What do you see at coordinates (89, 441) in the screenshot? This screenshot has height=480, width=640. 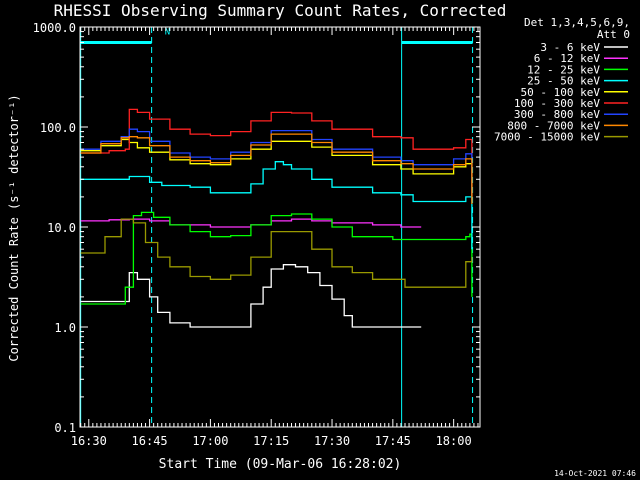 I see `x-tick-label: 16:30` at bounding box center [89, 441].